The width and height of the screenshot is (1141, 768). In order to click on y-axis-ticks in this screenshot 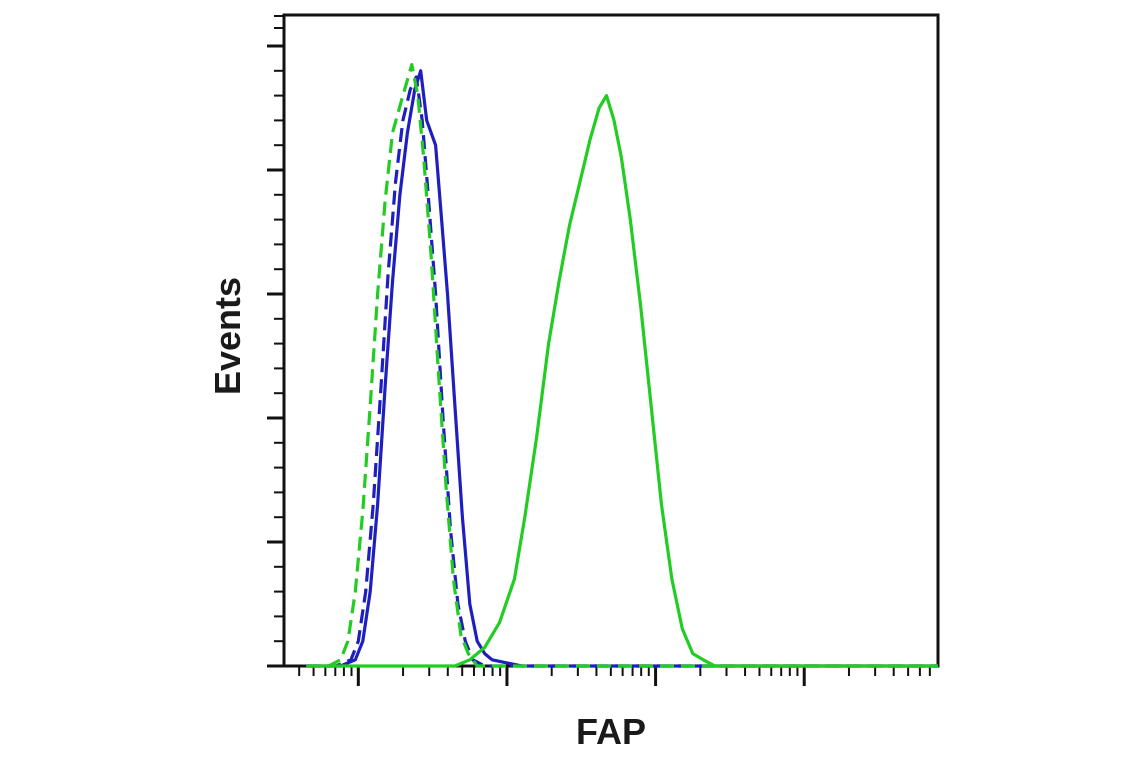, I will do `click(275, 341)`.